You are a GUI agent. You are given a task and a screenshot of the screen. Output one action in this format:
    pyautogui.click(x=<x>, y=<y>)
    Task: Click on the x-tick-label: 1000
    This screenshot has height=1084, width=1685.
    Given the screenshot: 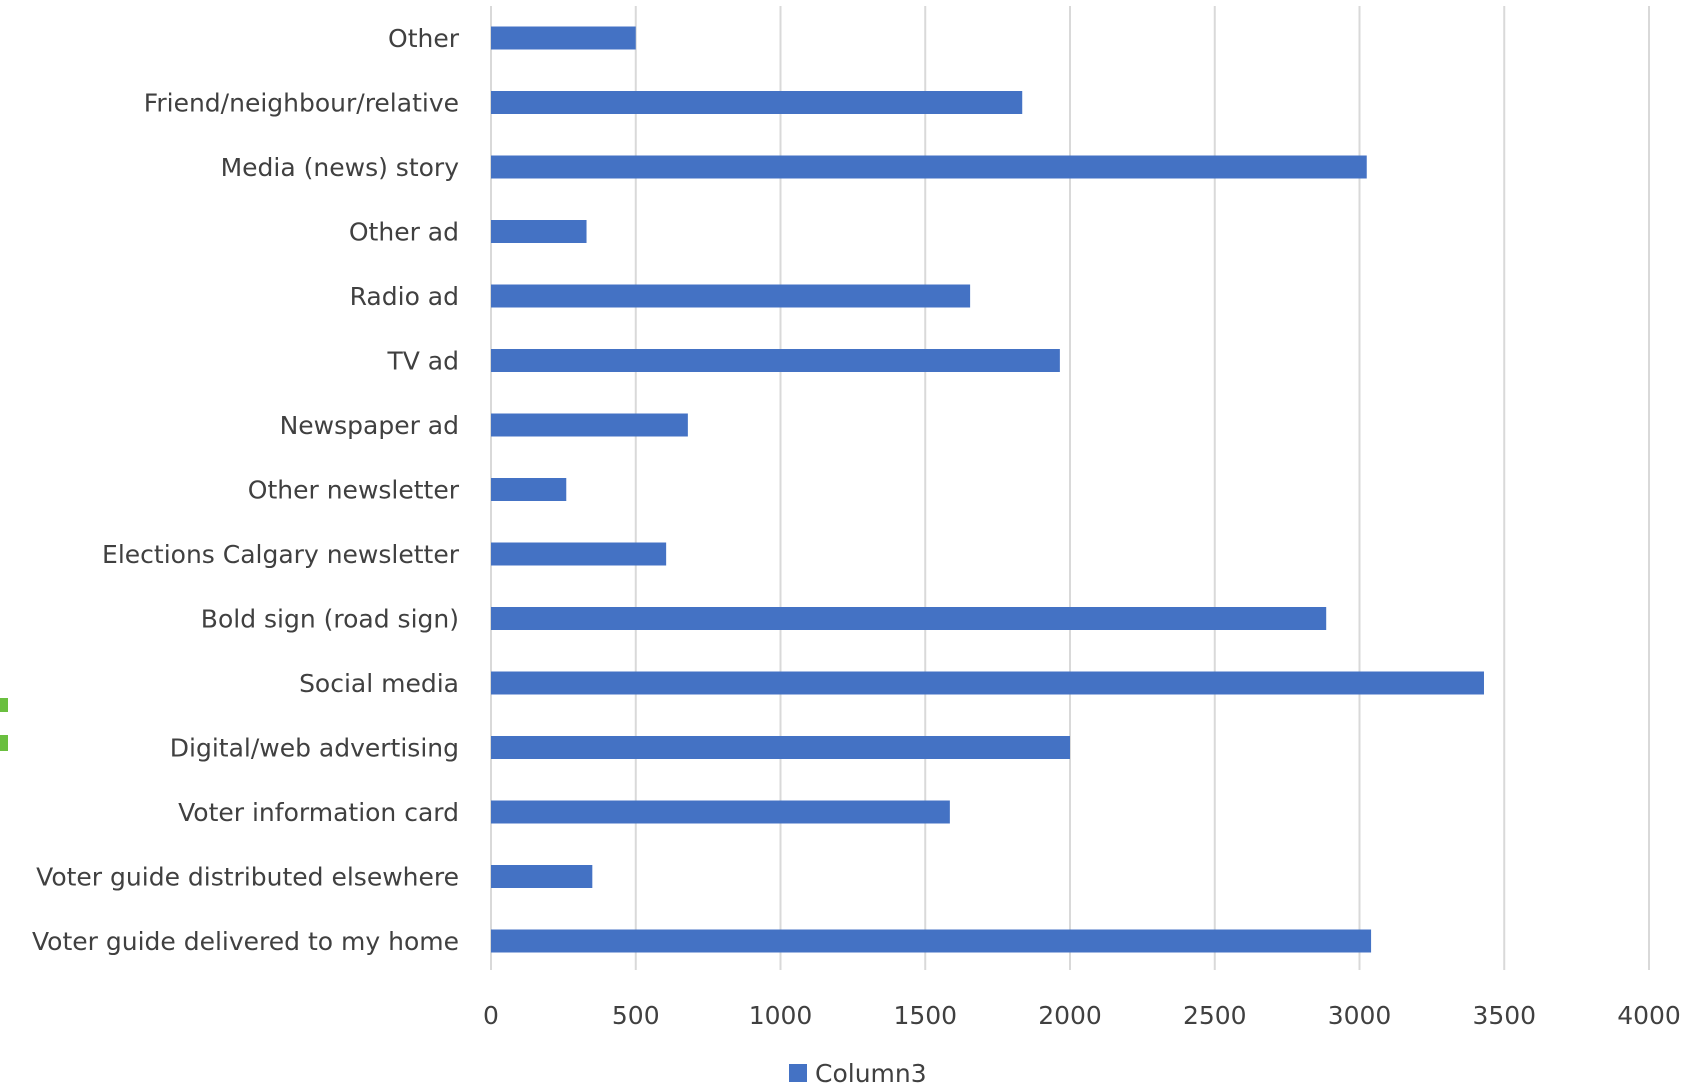 What is the action you would take?
    pyautogui.click(x=781, y=1015)
    